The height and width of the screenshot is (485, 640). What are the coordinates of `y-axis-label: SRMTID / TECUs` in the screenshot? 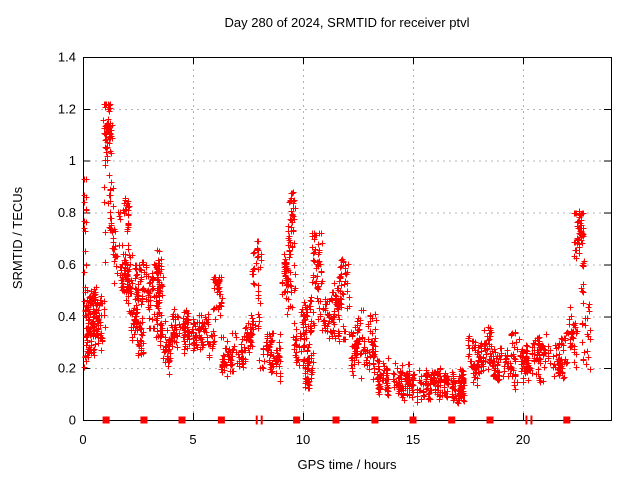 It's located at (17, 237).